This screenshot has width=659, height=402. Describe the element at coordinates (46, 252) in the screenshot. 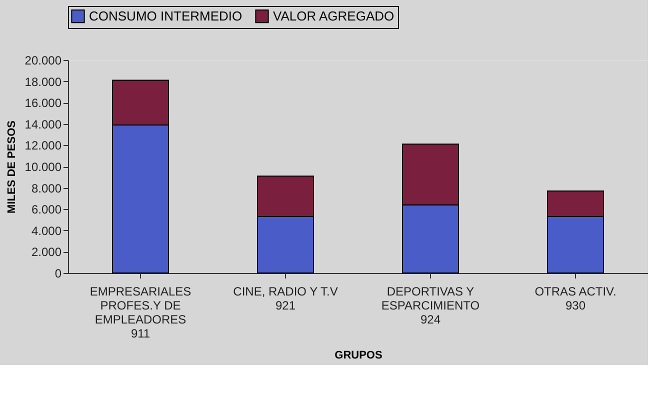

I see `y-tick-label: 2.000` at that location.